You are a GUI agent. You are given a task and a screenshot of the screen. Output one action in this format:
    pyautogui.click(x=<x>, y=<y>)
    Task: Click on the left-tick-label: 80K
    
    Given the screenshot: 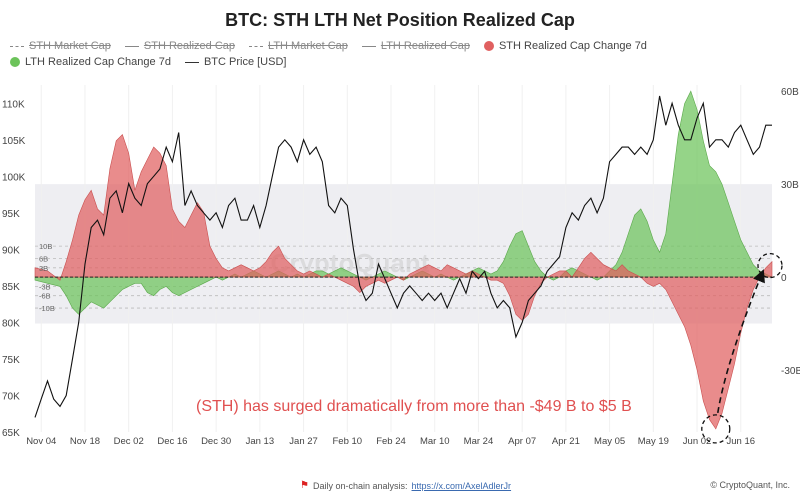 What is the action you would take?
    pyautogui.click(x=11, y=323)
    